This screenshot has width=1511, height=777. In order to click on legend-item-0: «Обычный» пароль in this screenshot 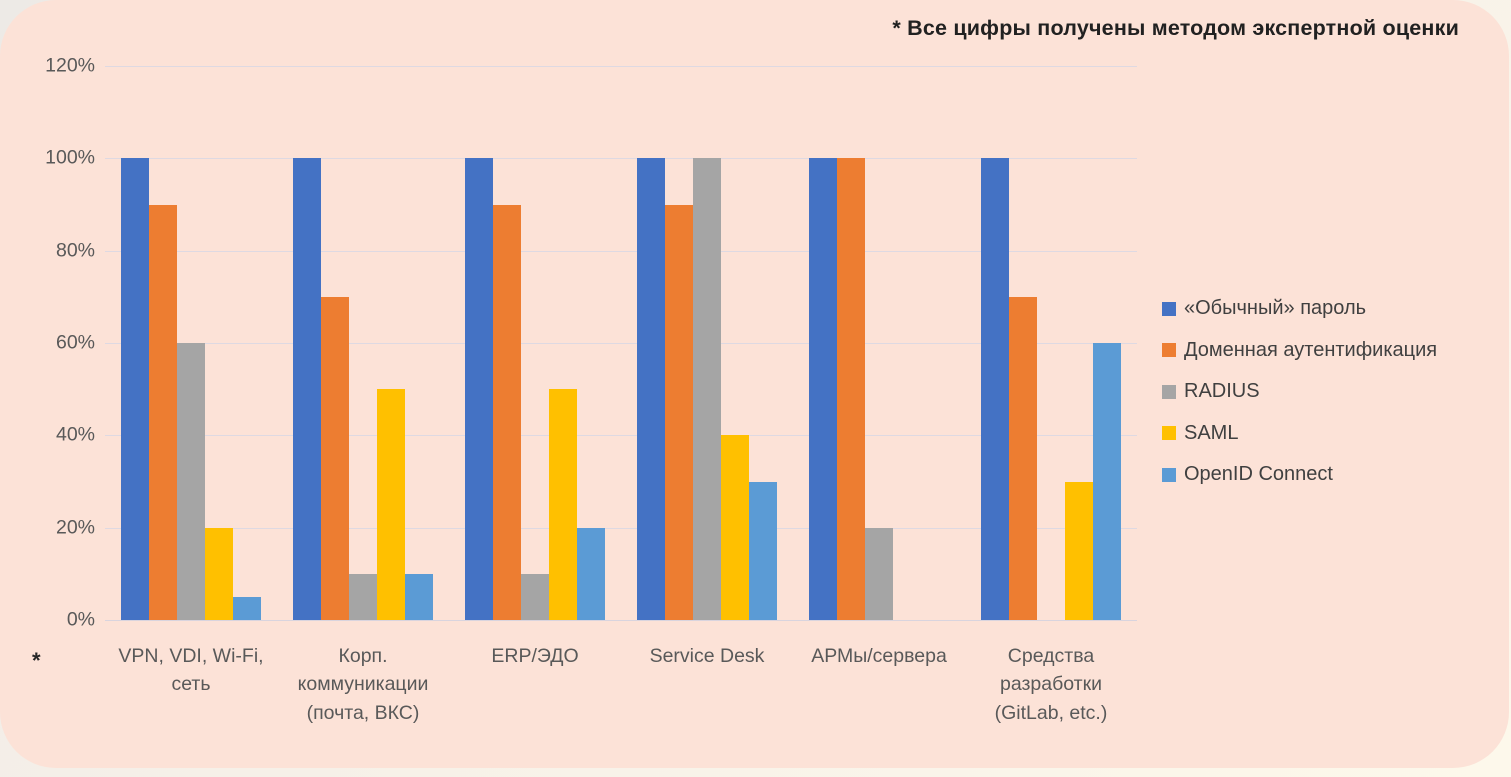, I will do `click(1299, 308)`.